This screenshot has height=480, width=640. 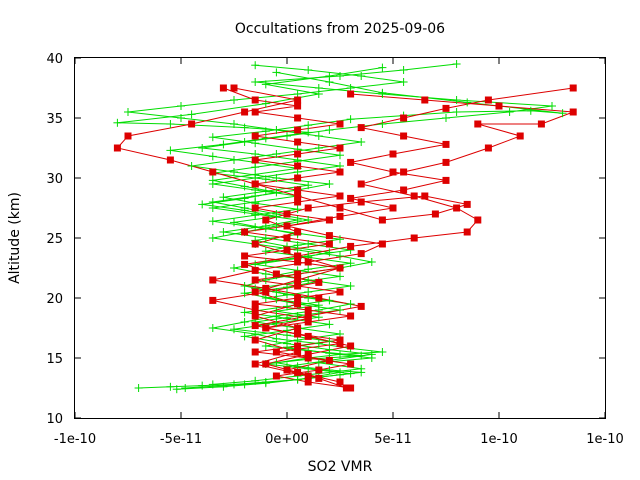 I want to click on x-tick-label: -5e-11, so click(x=181, y=439).